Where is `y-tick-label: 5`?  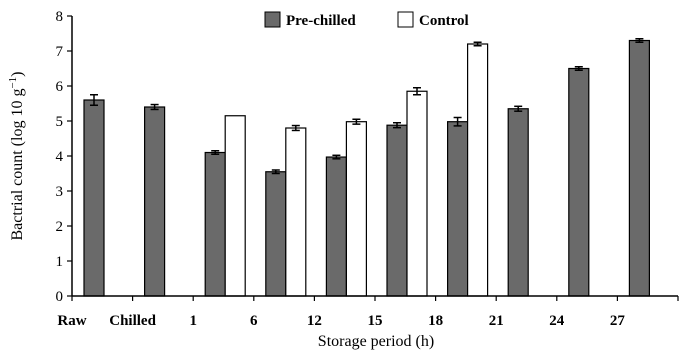
y-tick-label: 5 is located at coordinates (60, 122).